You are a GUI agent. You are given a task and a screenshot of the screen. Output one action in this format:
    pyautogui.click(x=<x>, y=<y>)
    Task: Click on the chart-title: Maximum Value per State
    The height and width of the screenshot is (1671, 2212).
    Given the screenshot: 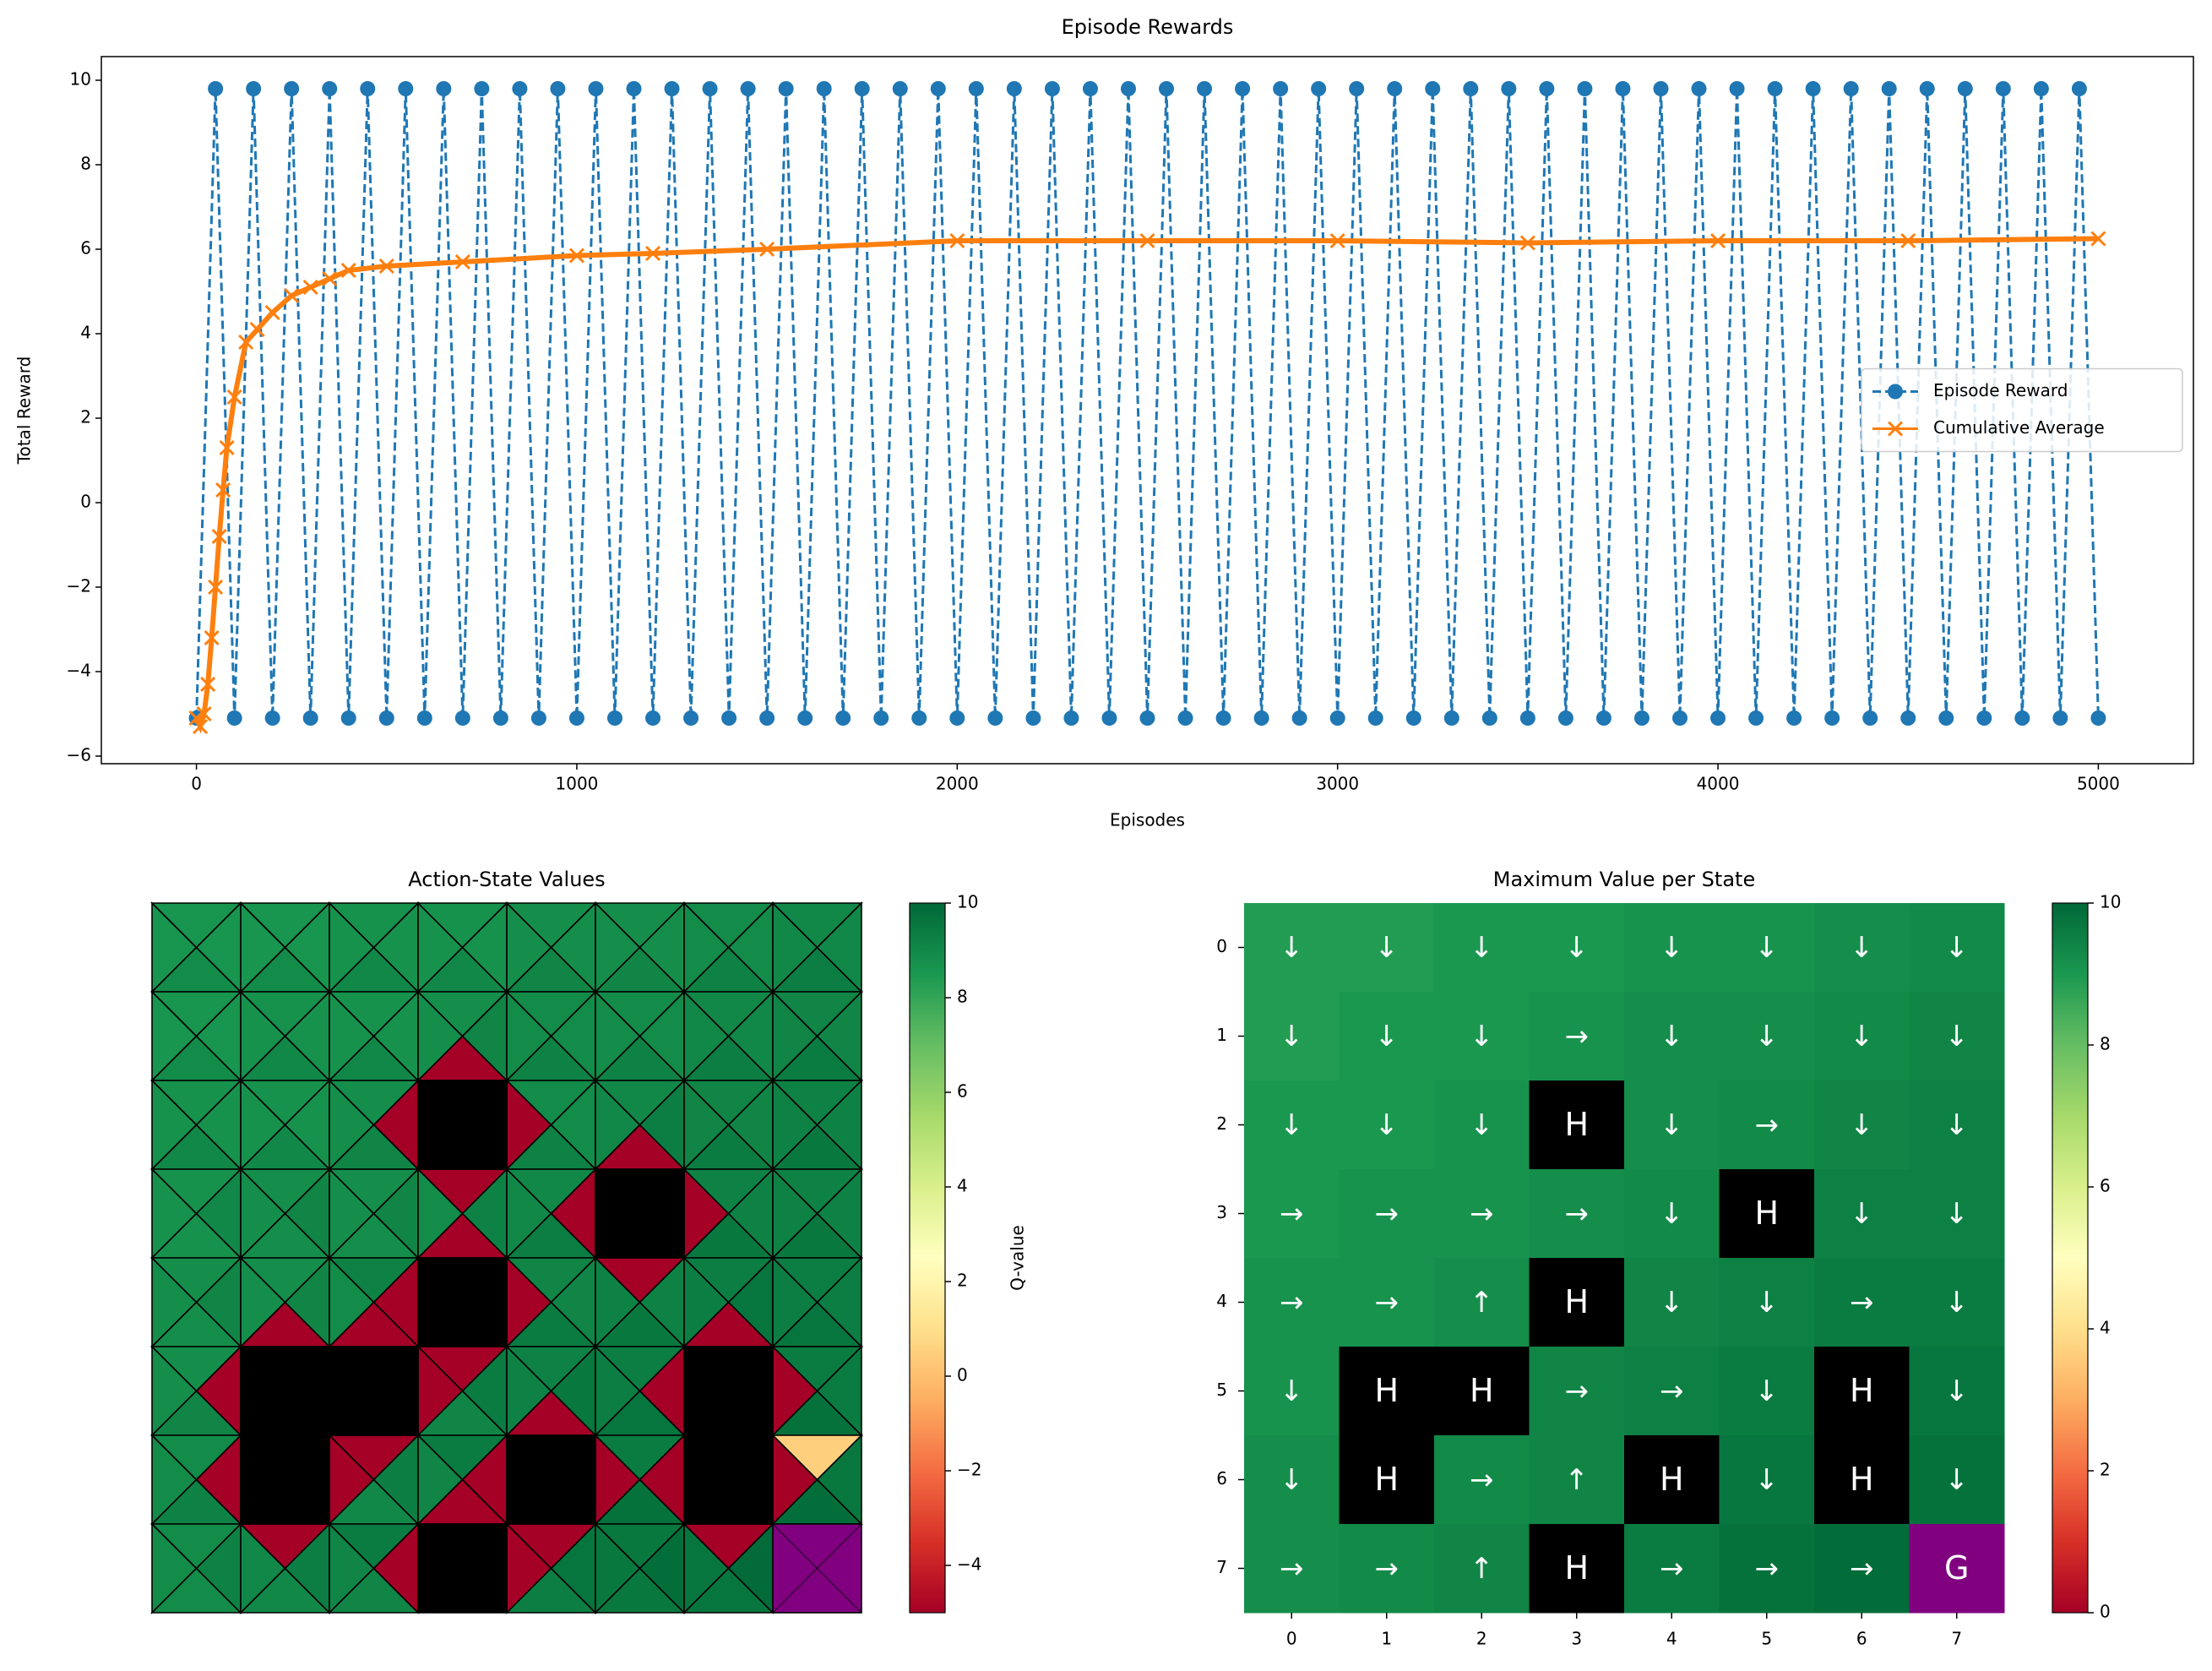 What is the action you would take?
    pyautogui.click(x=1624, y=879)
    